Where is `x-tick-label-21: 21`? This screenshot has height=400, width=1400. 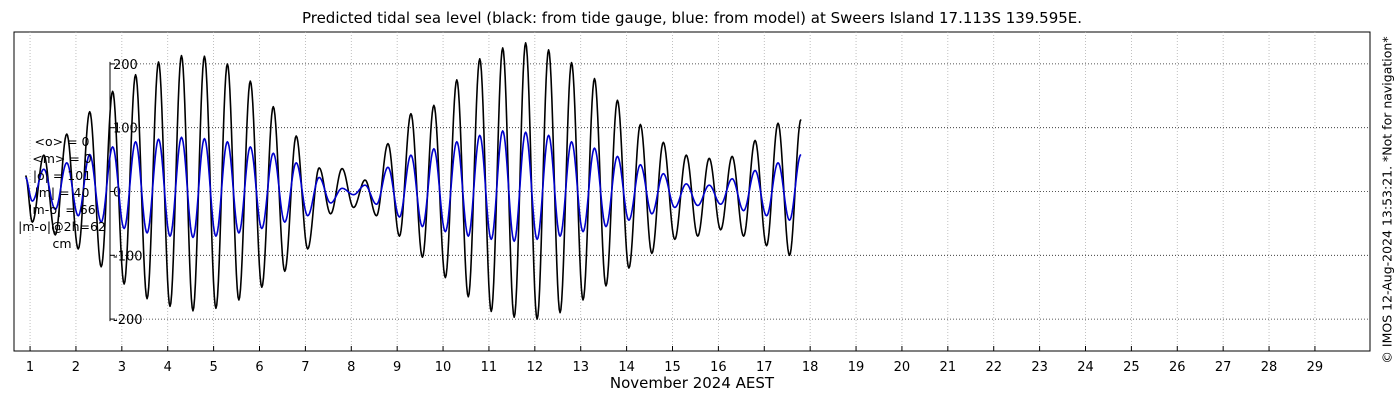 x-tick-label-21: 21 is located at coordinates (948, 367).